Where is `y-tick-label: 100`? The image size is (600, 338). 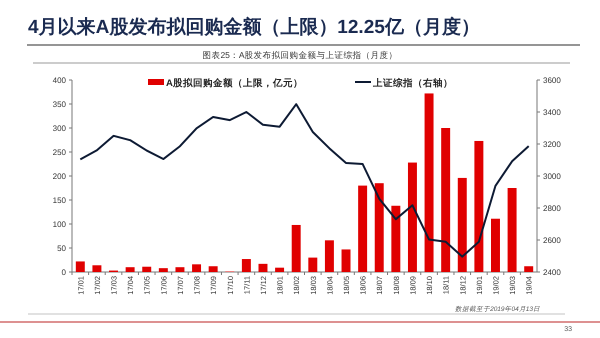
y-tick-label: 100 is located at coordinates (59, 224).